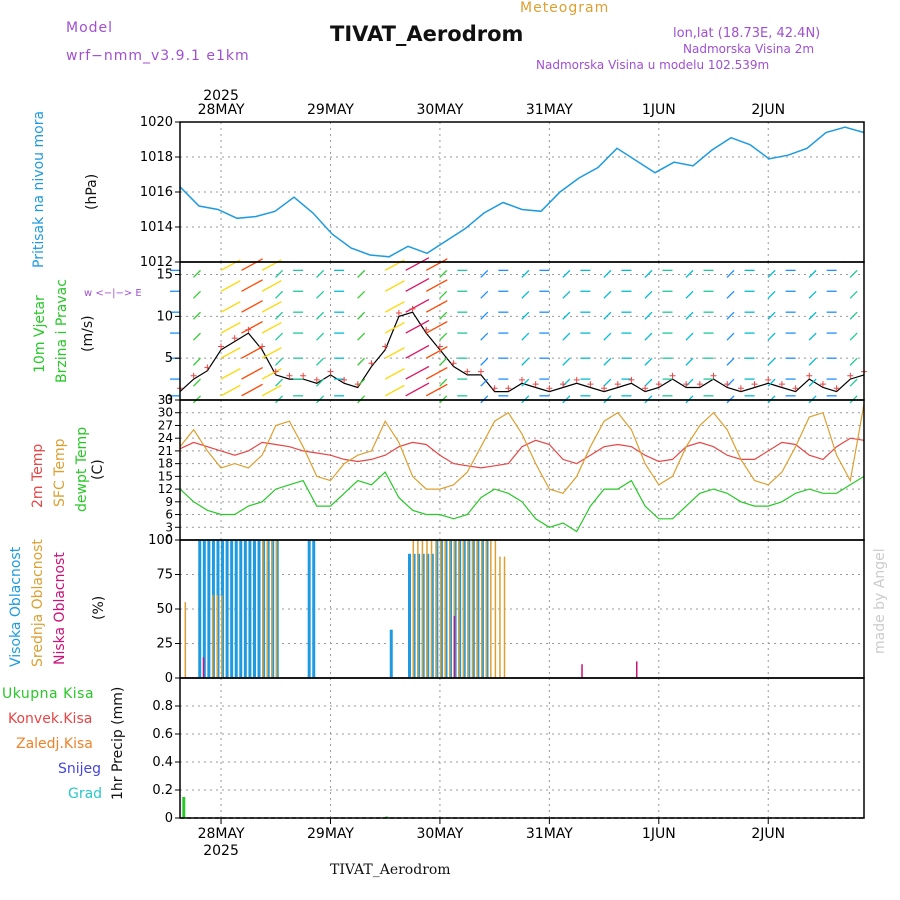  What do you see at coordinates (522, 192) in the screenshot?
I see `panel-frame` at bounding box center [522, 192].